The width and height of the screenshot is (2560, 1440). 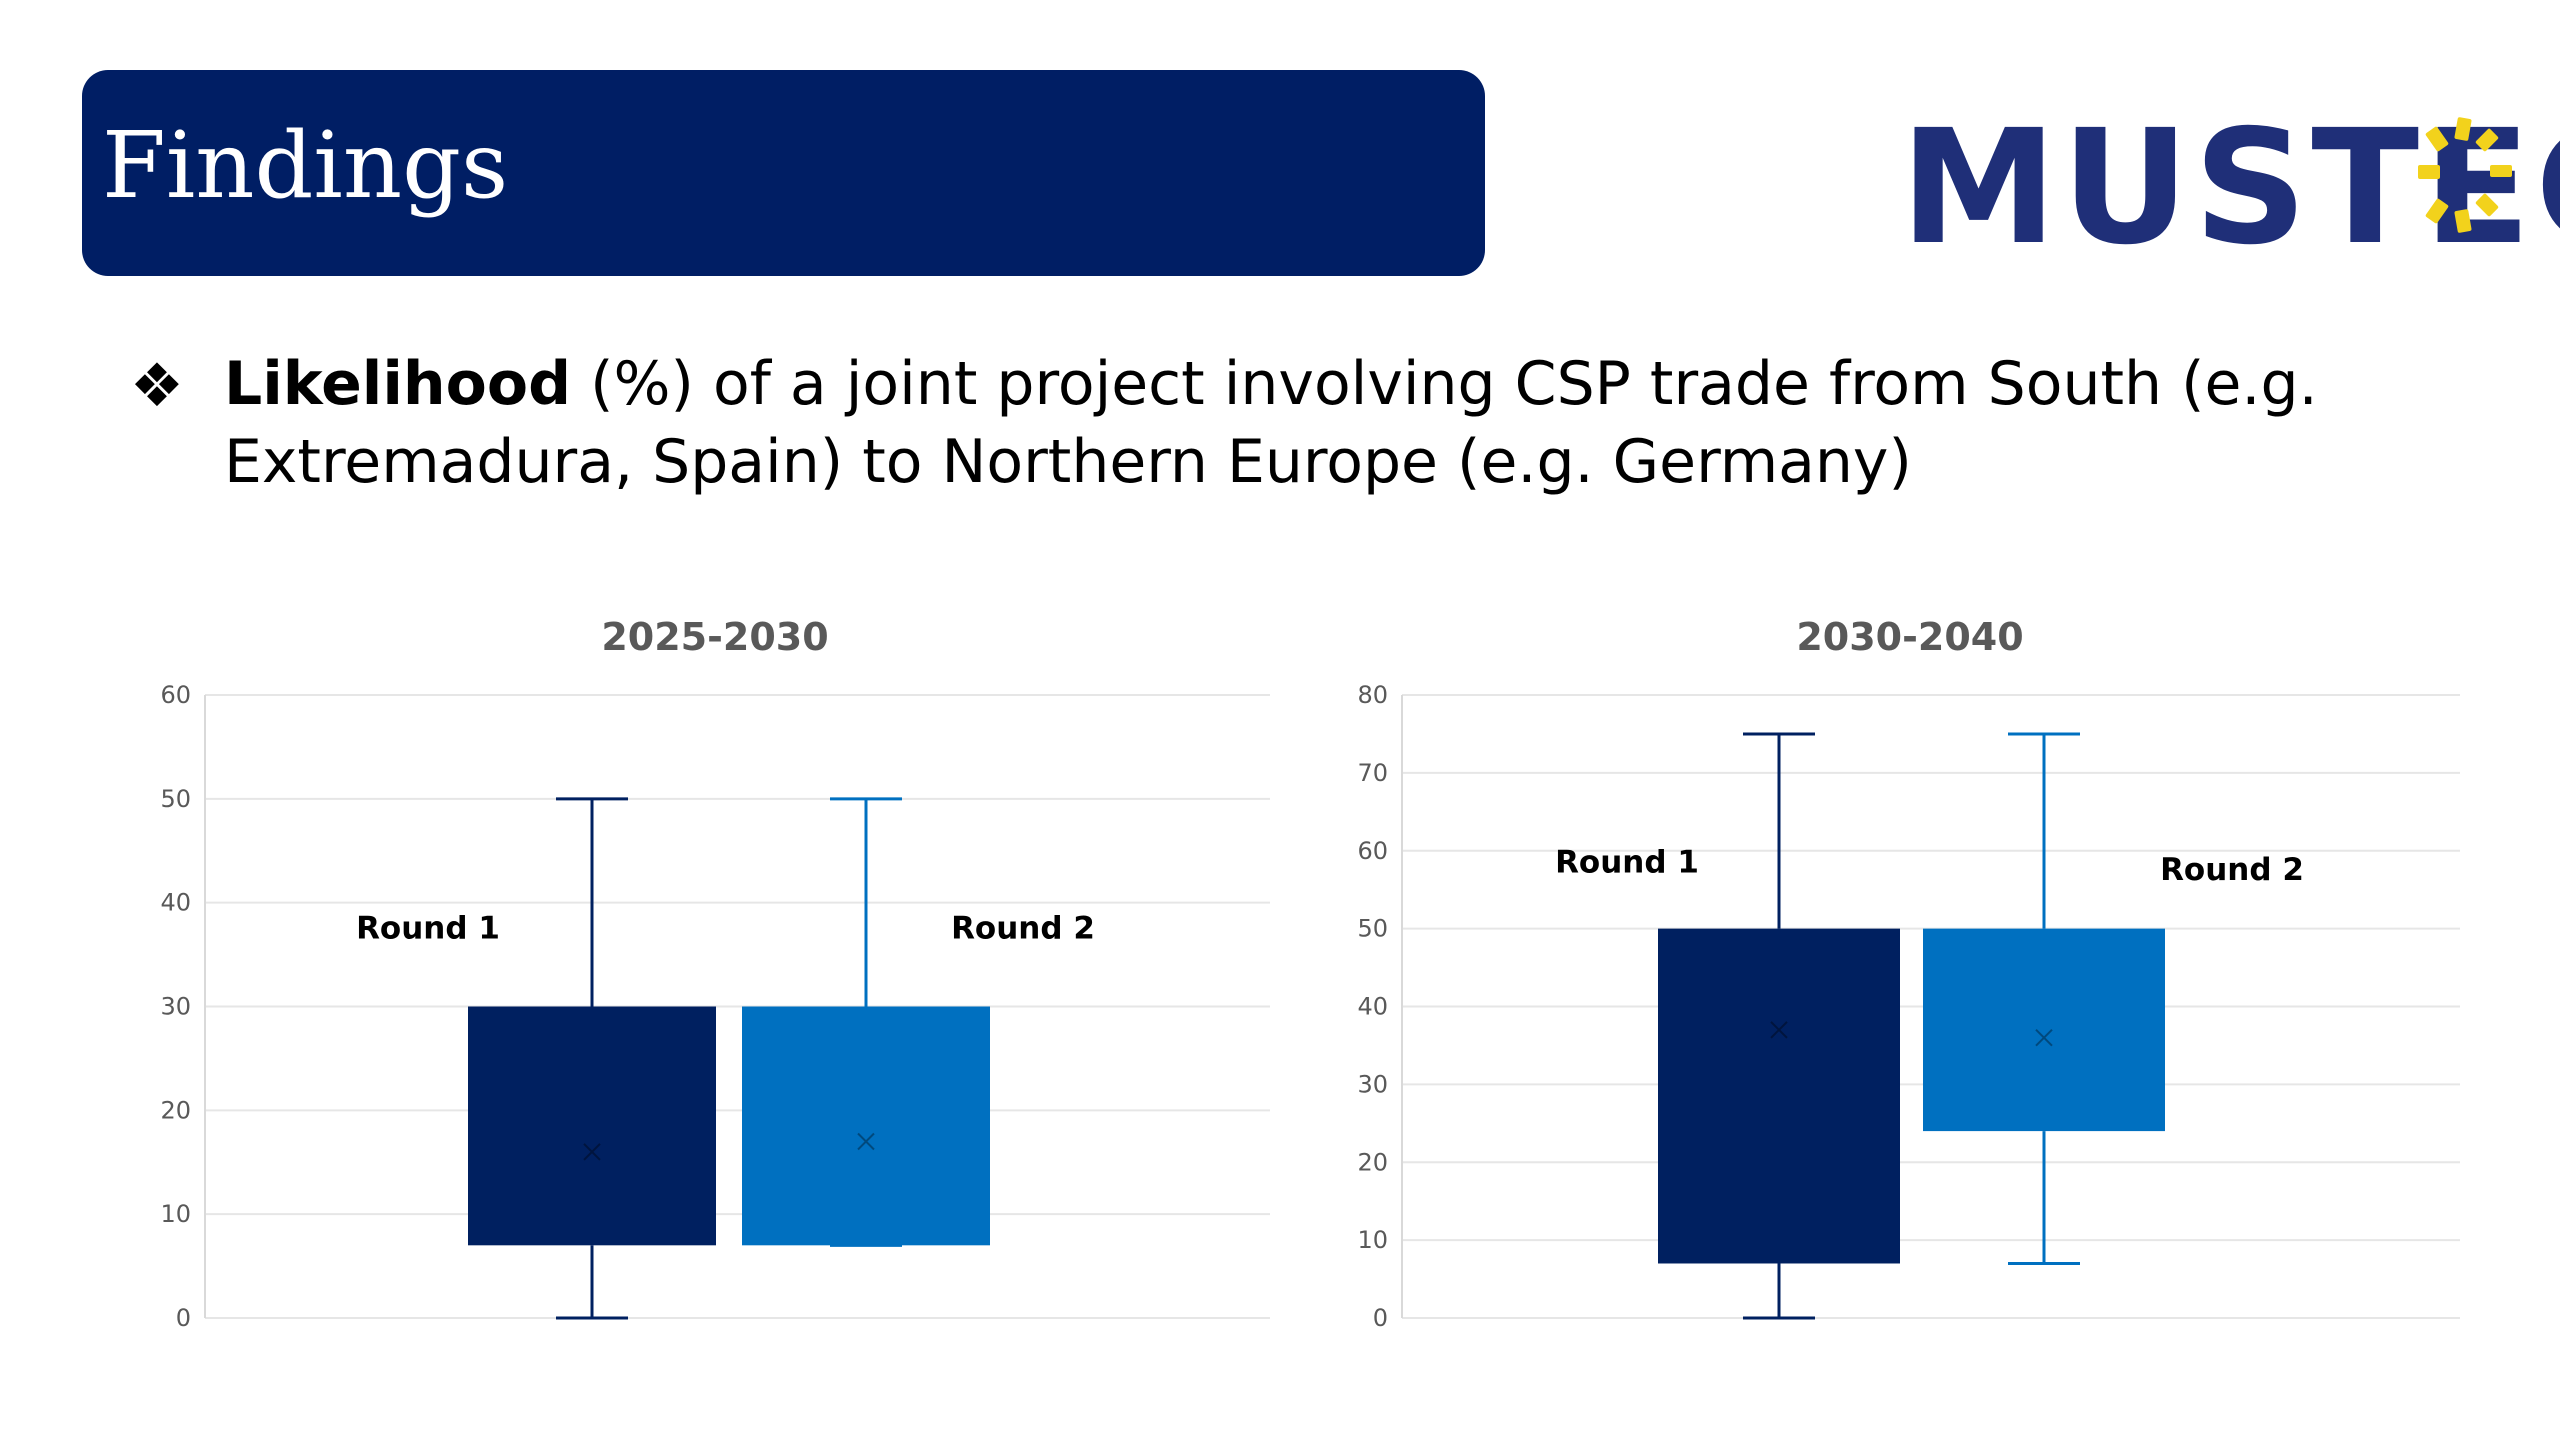 I want to click on mustec-logo: MUSTEC, so click(x=2225, y=170).